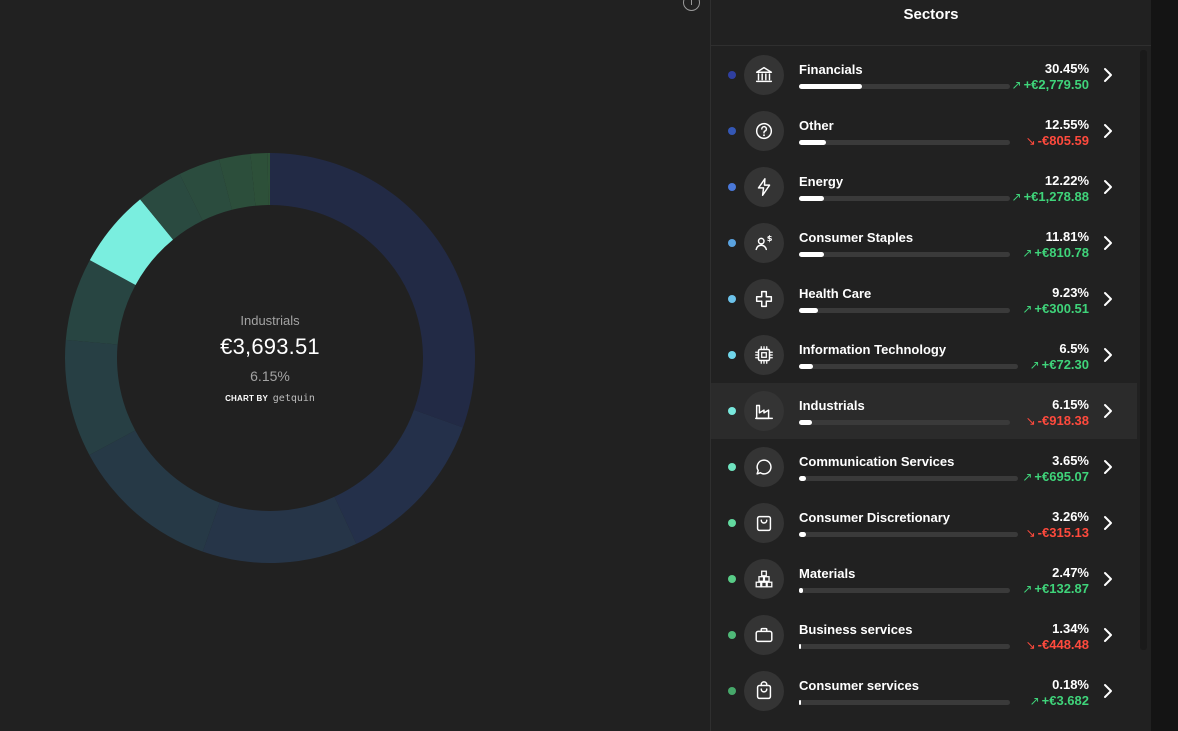 This screenshot has width=1178, height=731. What do you see at coordinates (1063, 140) in the screenshot?
I see `sector-change-value: -€805.59` at bounding box center [1063, 140].